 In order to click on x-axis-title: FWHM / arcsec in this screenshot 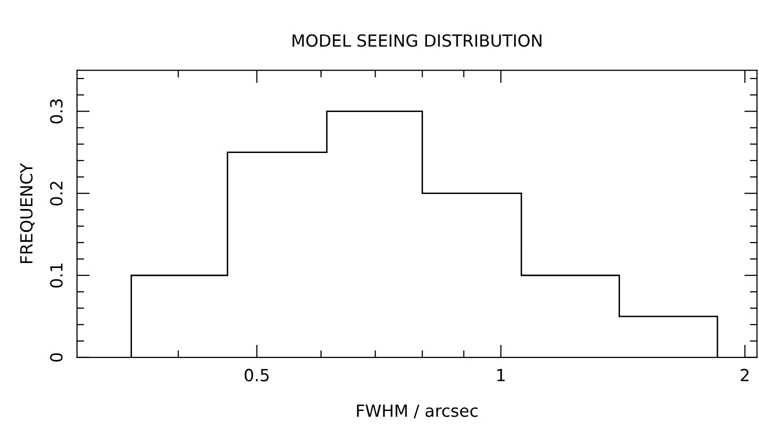, I will do `click(417, 411)`.